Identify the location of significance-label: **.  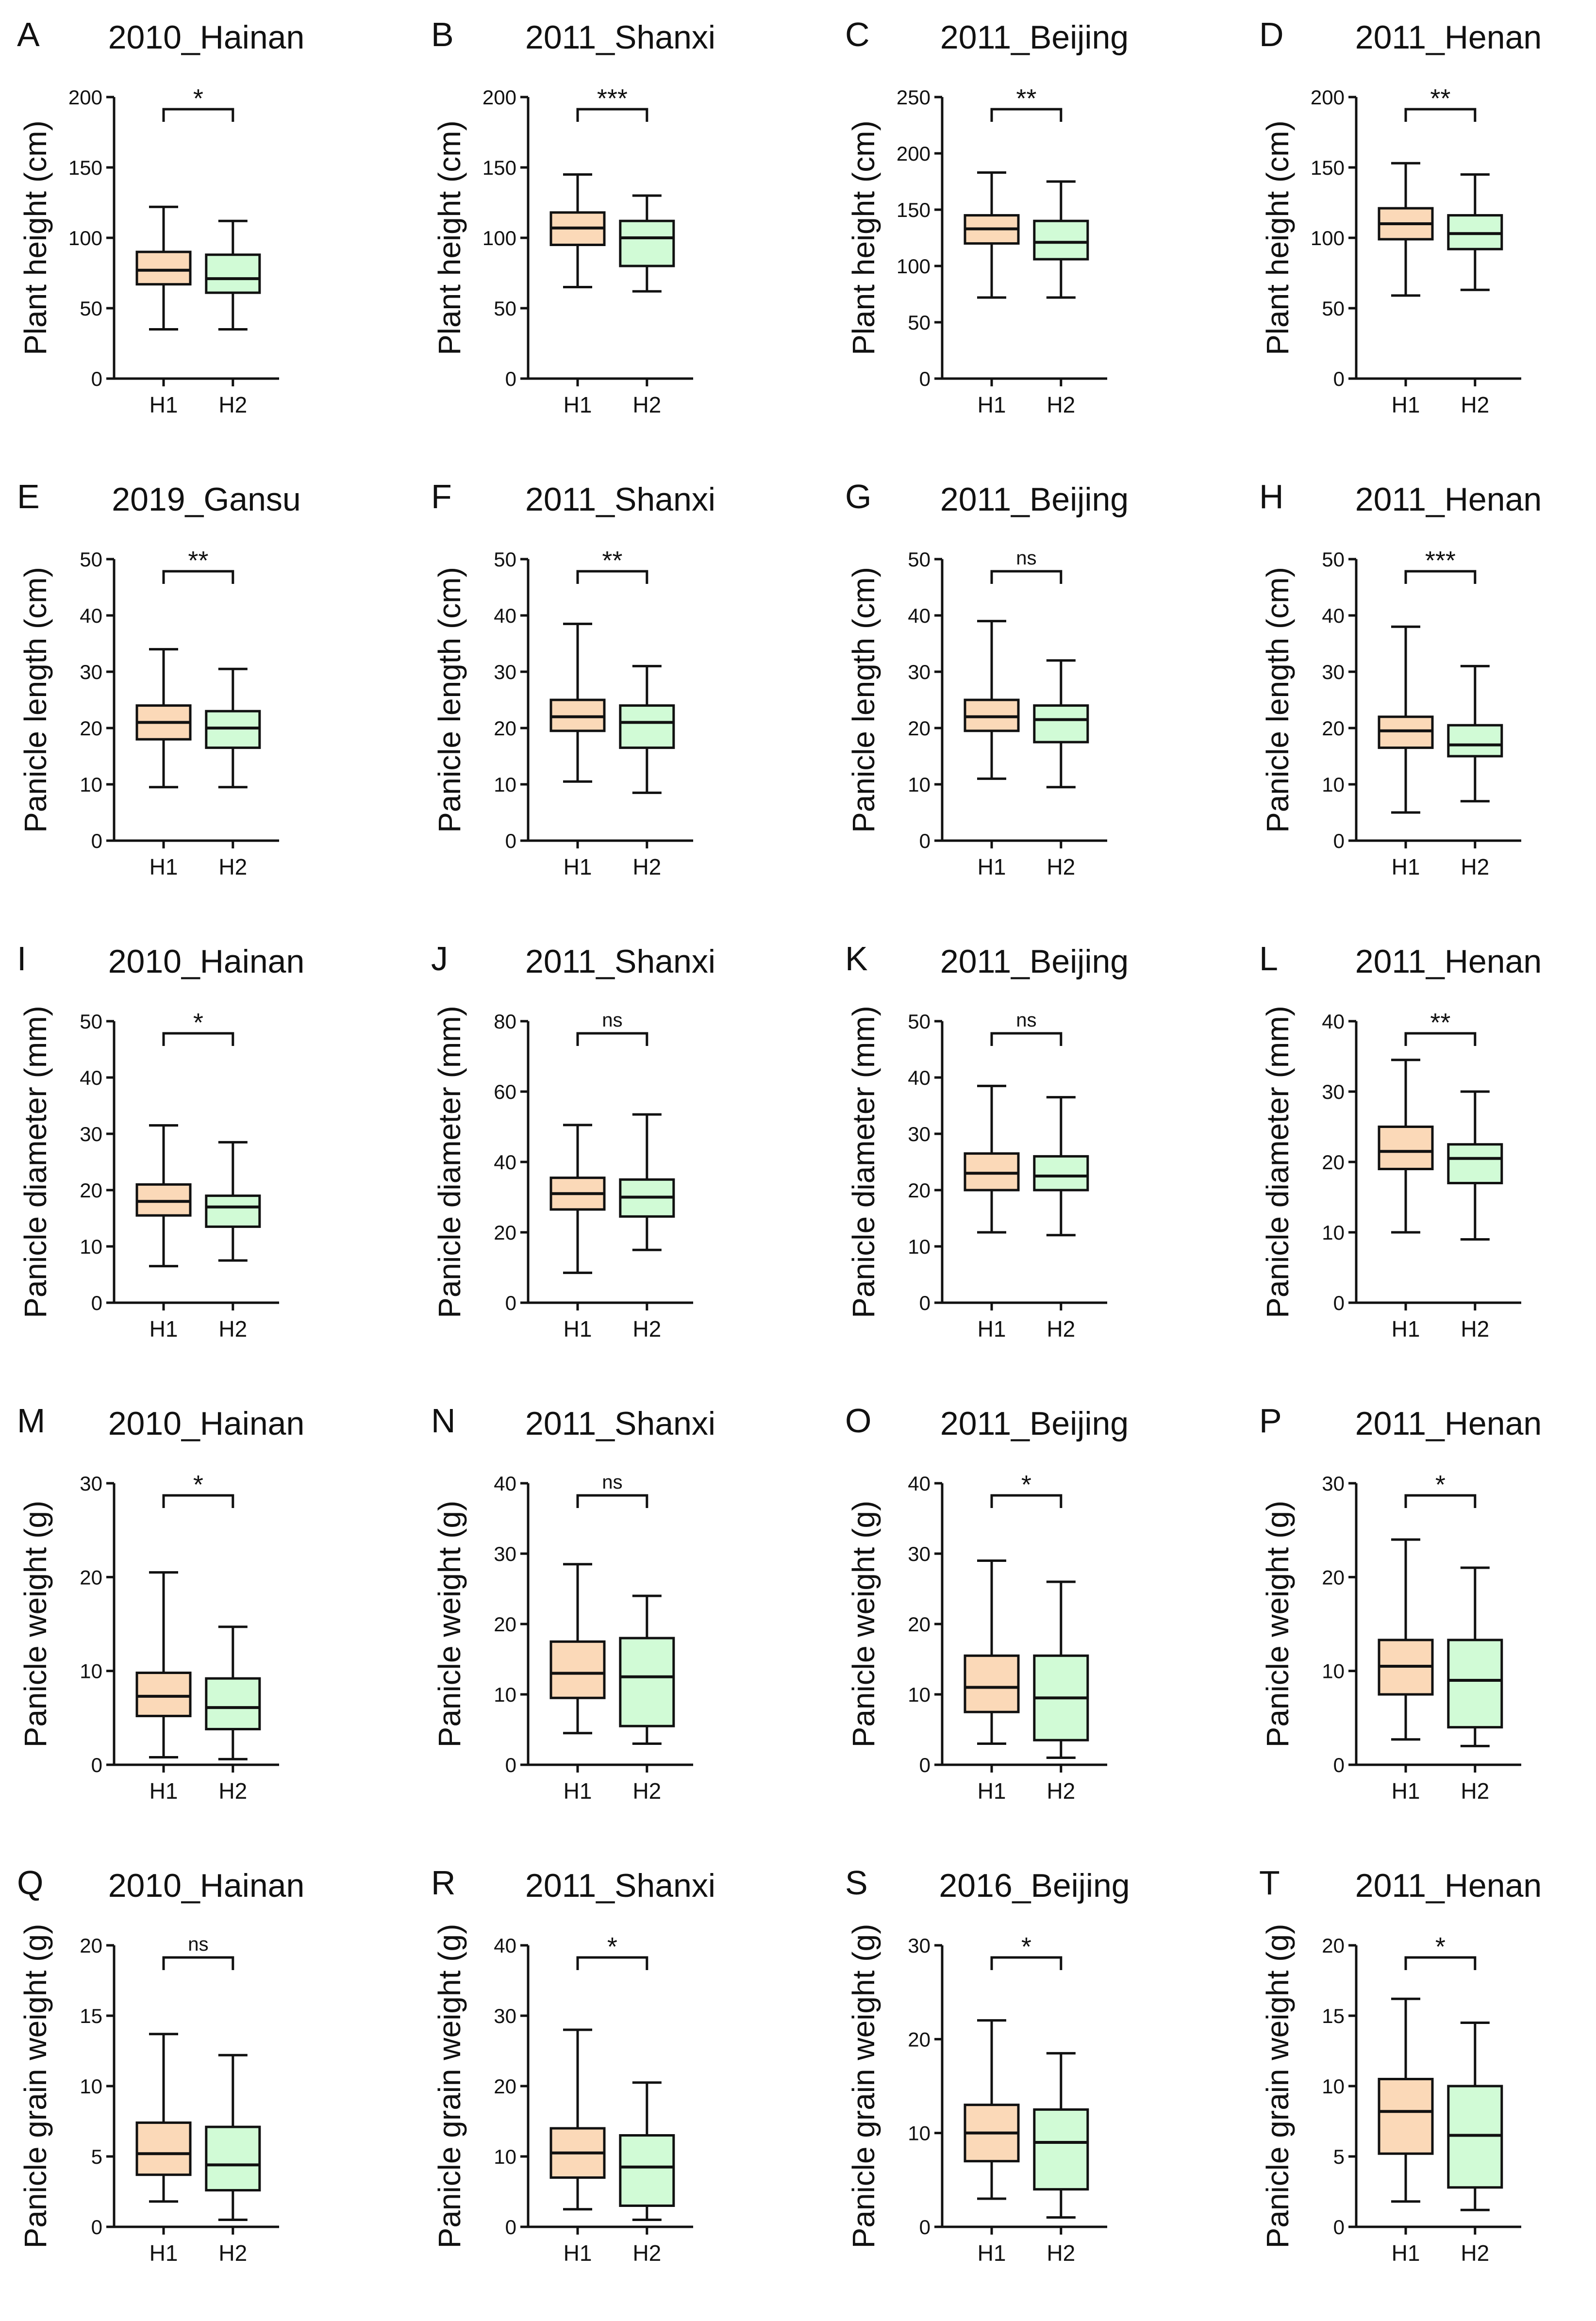
(198, 560).